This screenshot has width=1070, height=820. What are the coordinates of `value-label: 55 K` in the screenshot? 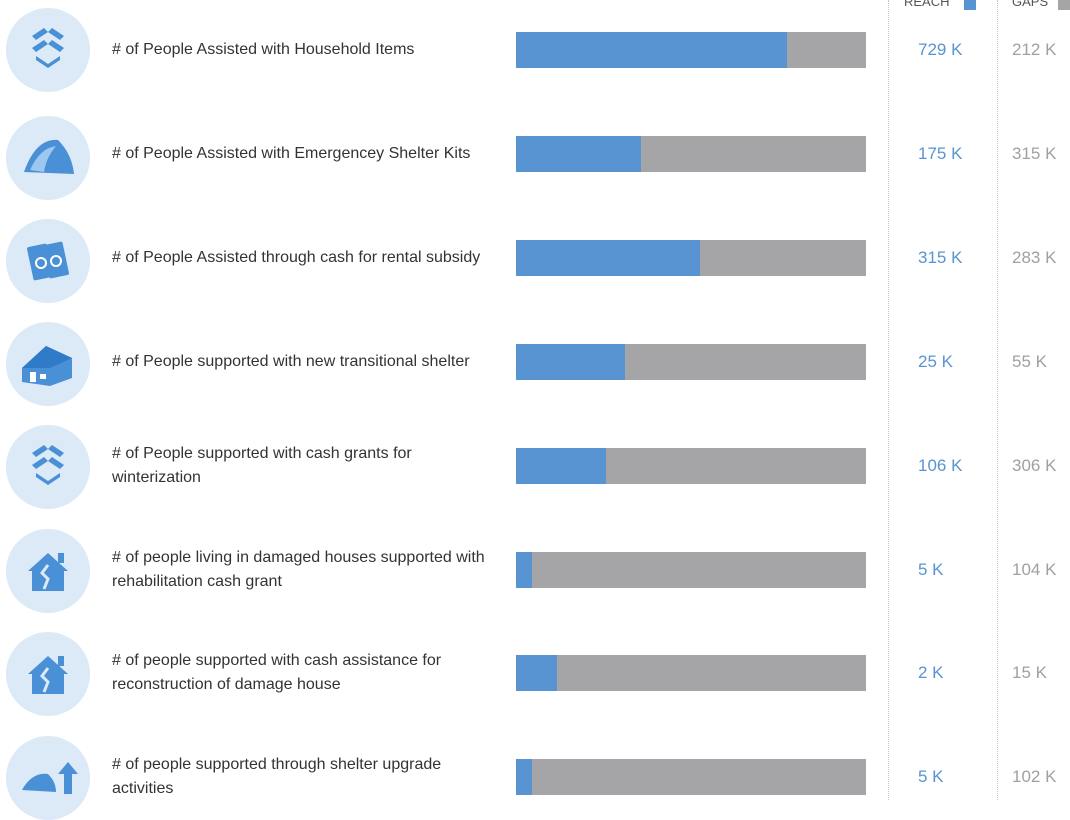 It's located at (1029, 361).